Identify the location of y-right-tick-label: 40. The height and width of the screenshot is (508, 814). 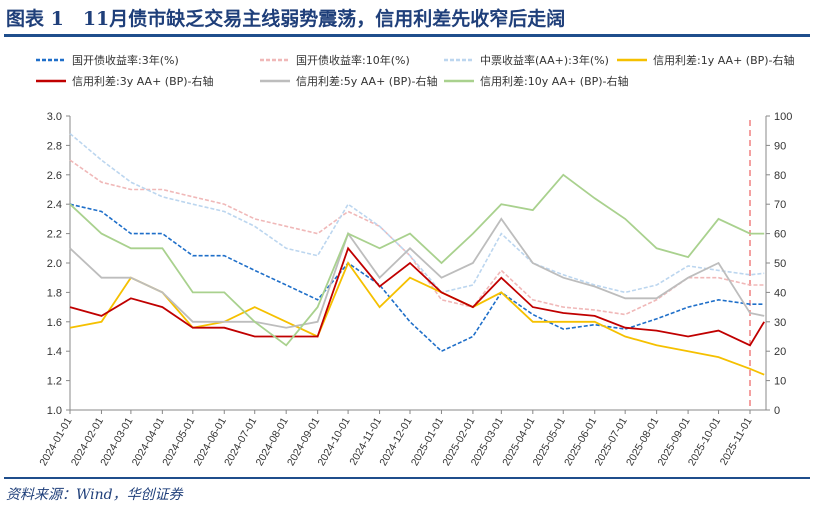
(780, 293).